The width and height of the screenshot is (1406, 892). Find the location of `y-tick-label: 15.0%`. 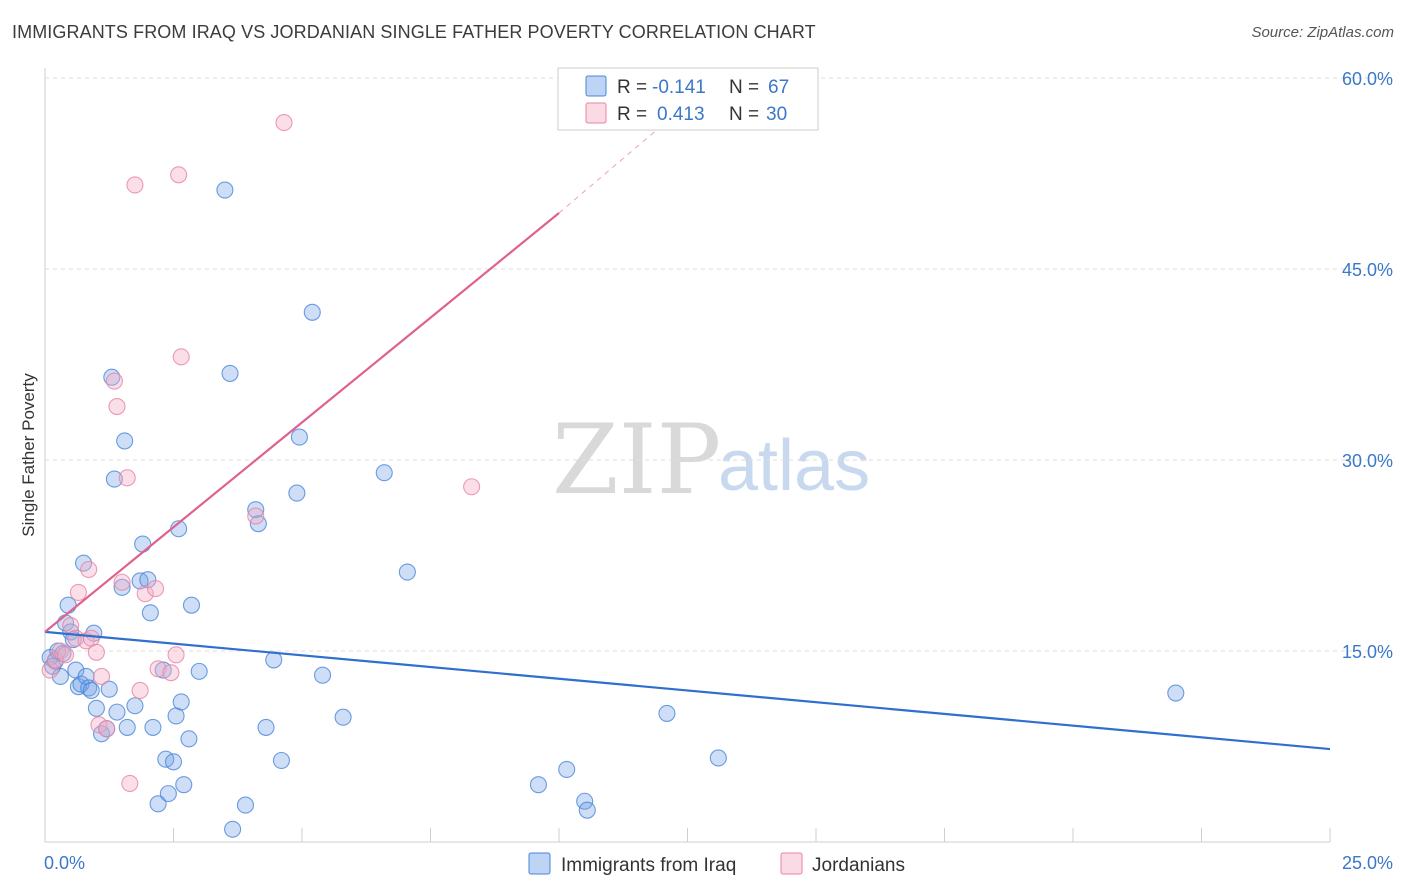

y-tick-label: 15.0% is located at coordinates (1367, 652).